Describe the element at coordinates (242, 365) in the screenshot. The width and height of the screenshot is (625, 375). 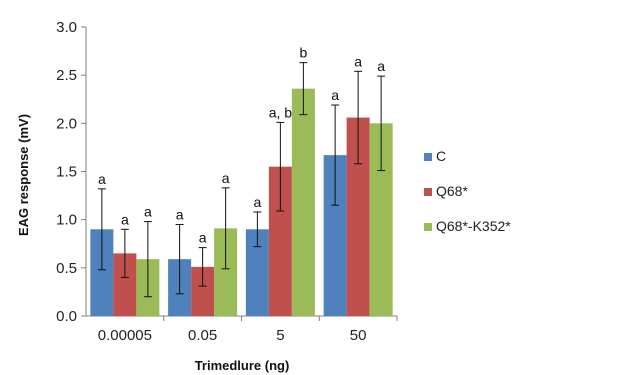
I see `x-axis-title: Trimedlure (ng)` at that location.